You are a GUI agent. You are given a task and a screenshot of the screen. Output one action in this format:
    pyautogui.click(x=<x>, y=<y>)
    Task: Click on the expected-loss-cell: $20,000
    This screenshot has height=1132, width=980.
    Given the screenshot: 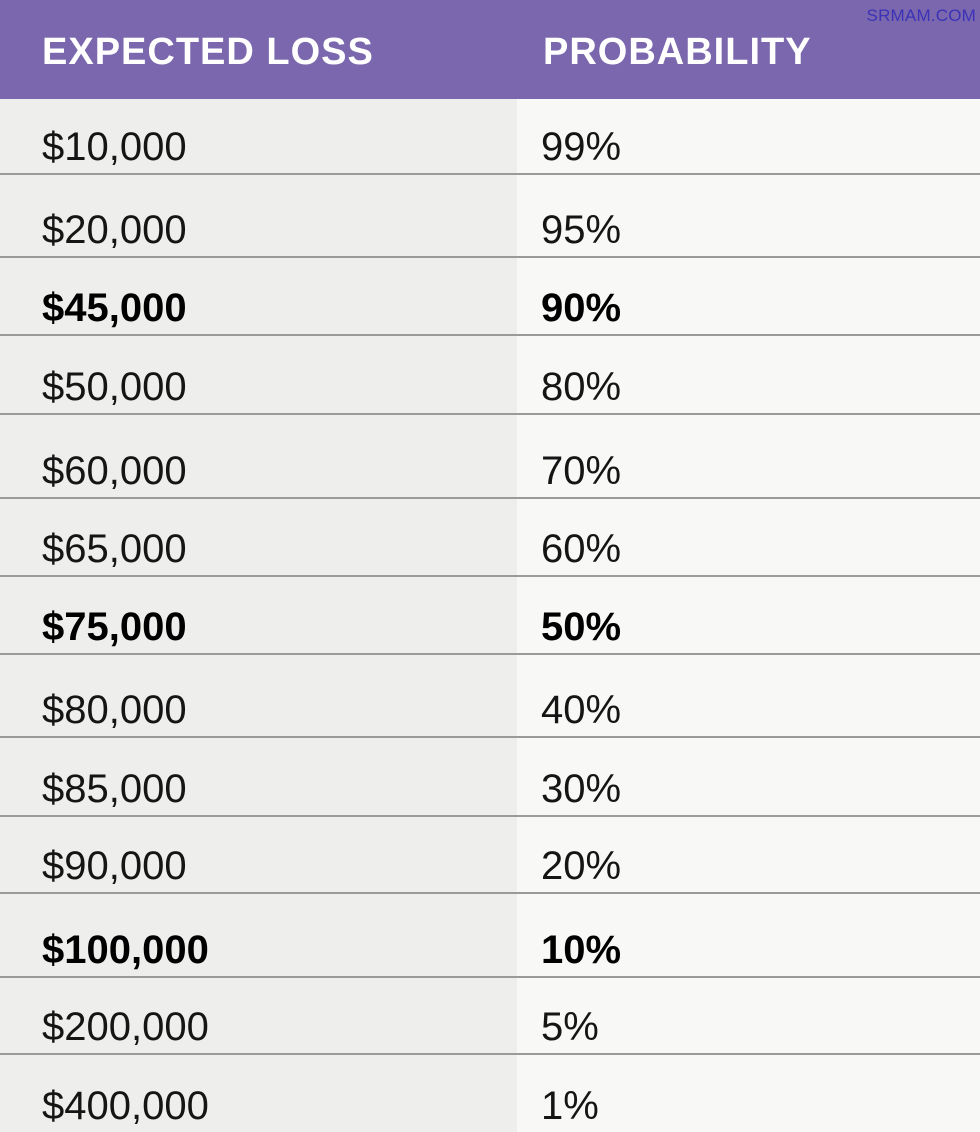 What is the action you would take?
    pyautogui.click(x=114, y=230)
    